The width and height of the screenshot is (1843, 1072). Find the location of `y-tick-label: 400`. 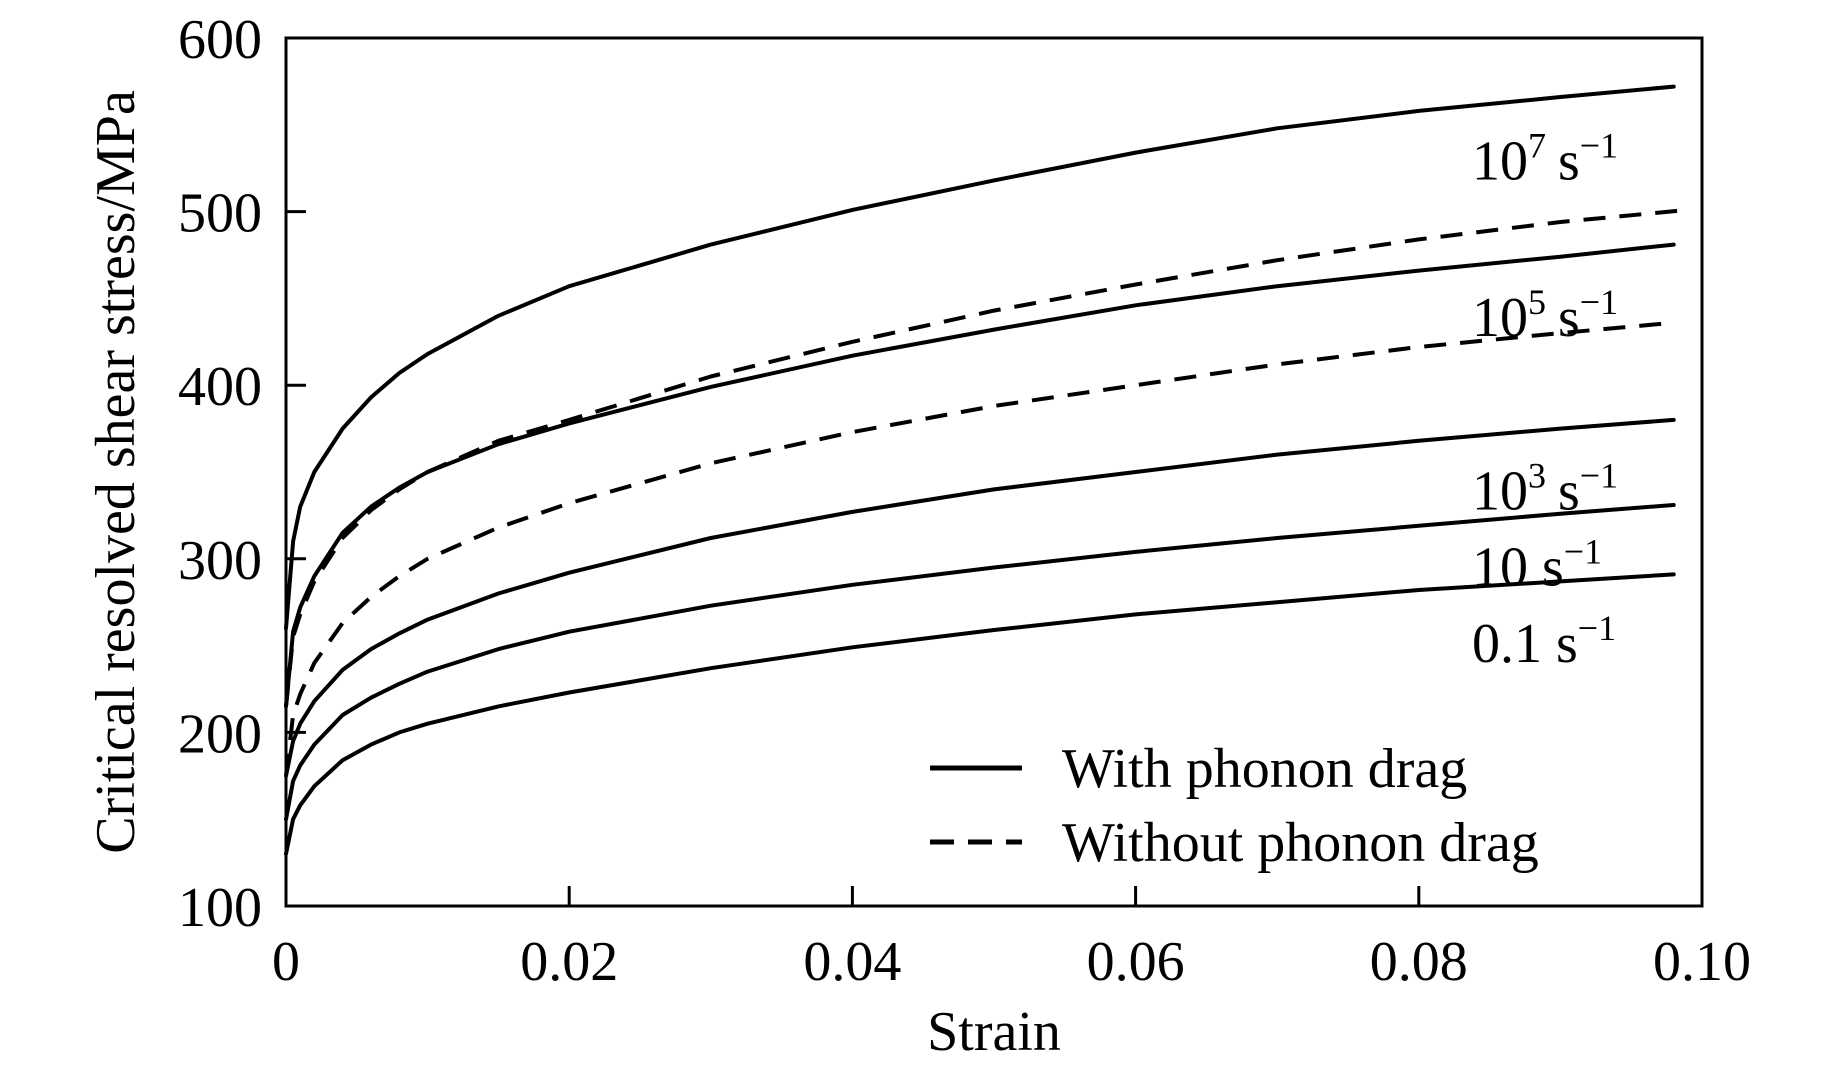

y-tick-label: 400 is located at coordinates (220, 387).